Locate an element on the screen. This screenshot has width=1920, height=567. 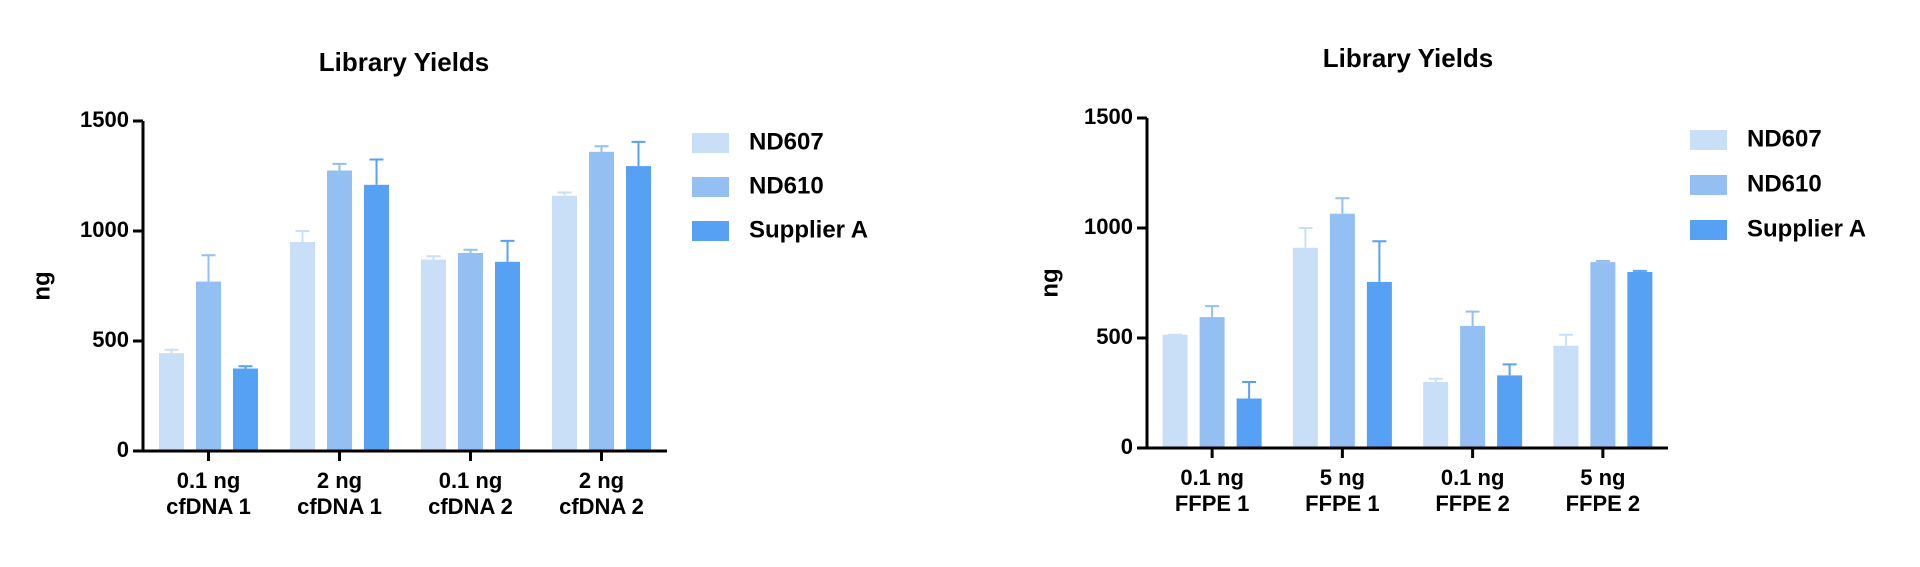
x-tick-label: 0.1 ng cfDNA 1 is located at coordinates (208, 493).